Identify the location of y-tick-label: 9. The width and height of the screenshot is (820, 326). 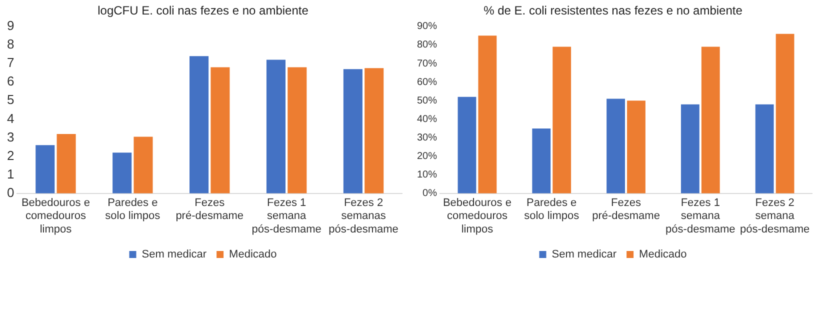
(10, 25).